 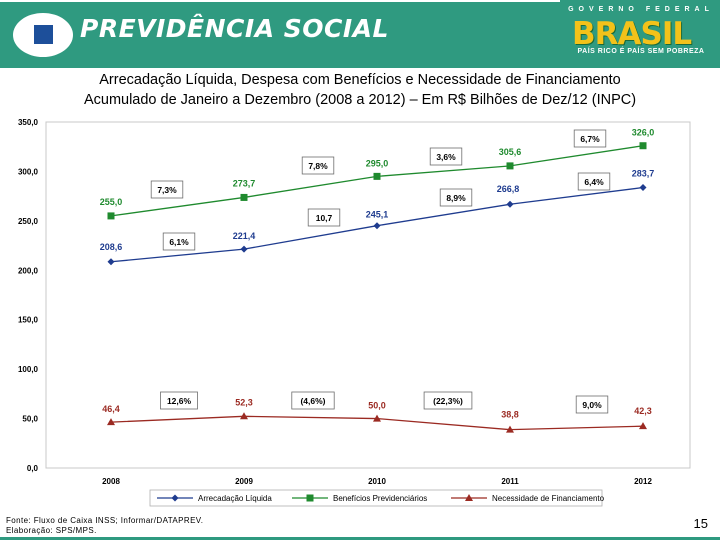 I want to click on logo-mark-icon, so click(x=43, y=34).